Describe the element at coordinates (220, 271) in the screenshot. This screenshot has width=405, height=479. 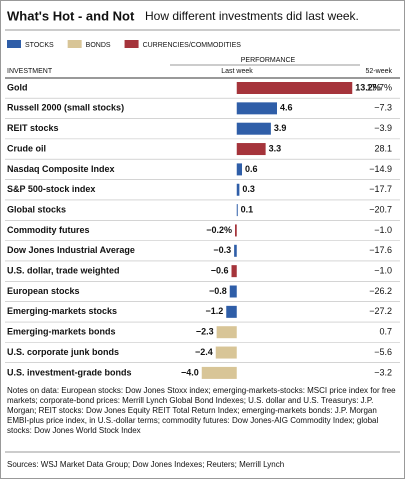
I see `value-label: −0.6` at that location.